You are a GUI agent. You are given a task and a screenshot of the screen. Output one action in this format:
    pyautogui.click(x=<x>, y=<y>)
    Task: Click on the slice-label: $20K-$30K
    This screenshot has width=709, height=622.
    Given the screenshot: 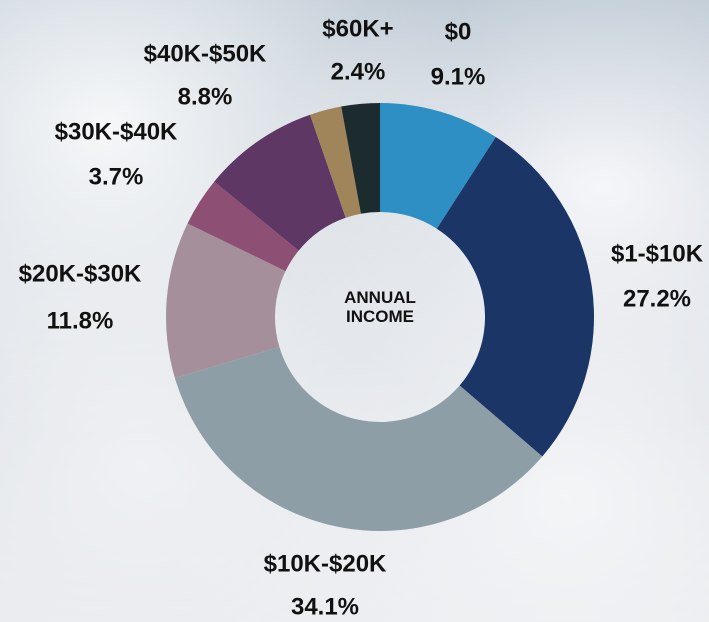 What is the action you would take?
    pyautogui.click(x=80, y=273)
    